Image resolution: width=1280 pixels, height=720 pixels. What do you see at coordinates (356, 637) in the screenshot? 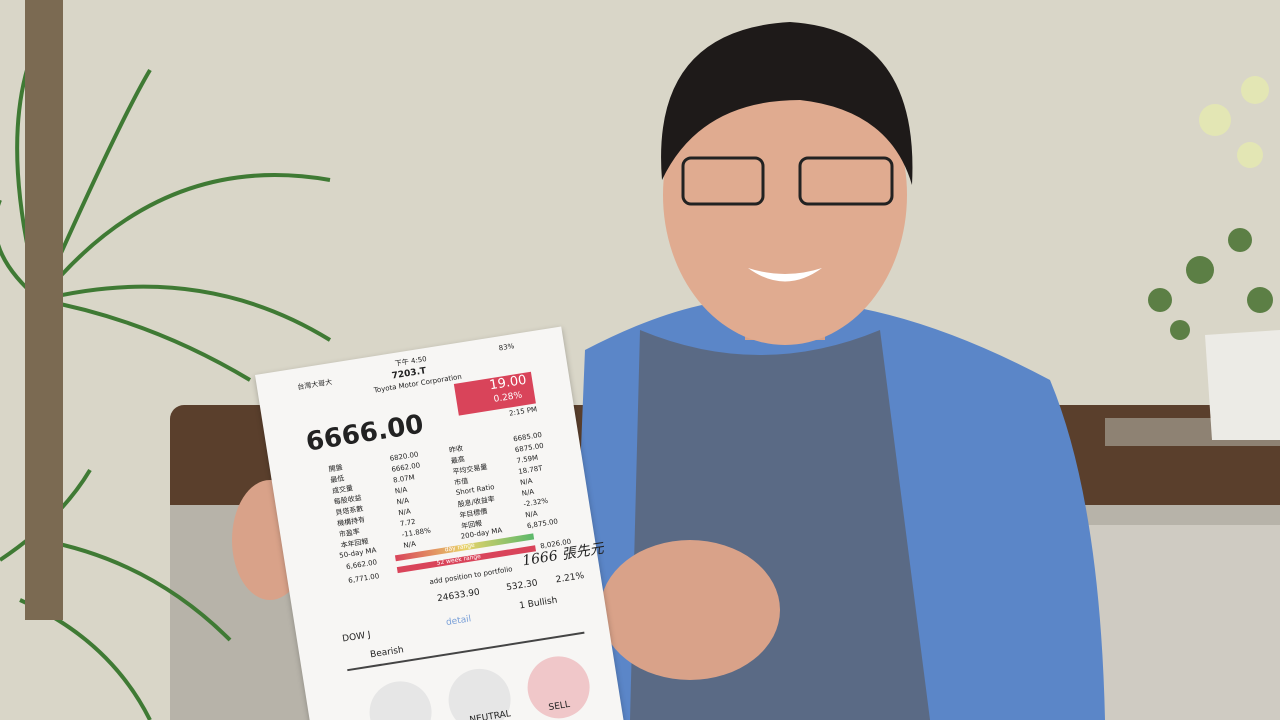
I see `index-name: DOW J` at bounding box center [356, 637].